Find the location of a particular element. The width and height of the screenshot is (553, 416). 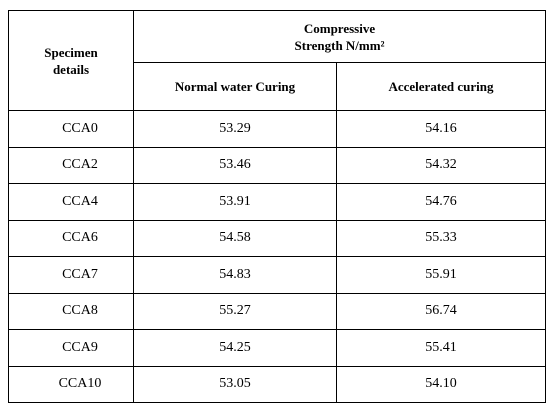

specimen-cell: CCA8 is located at coordinates (71, 311).